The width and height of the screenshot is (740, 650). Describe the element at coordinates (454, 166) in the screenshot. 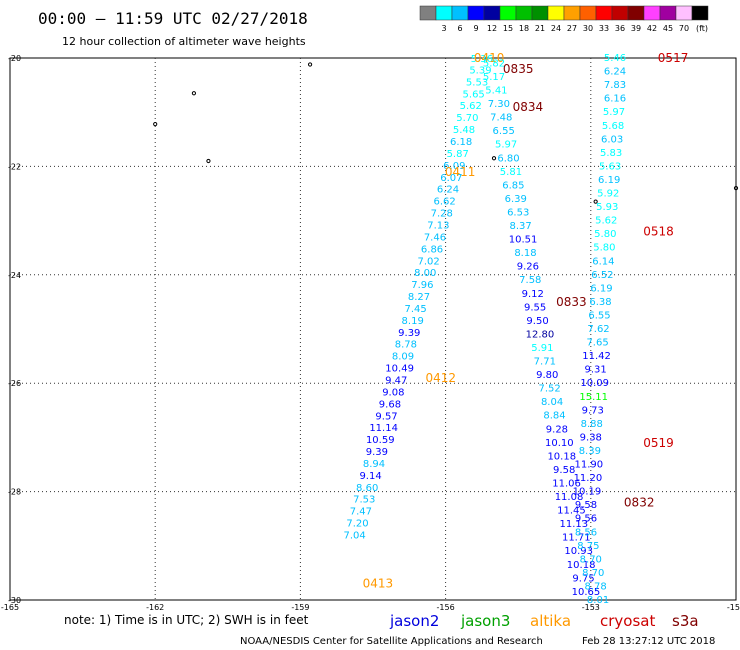

I see `swh-value: 6.09` at that location.